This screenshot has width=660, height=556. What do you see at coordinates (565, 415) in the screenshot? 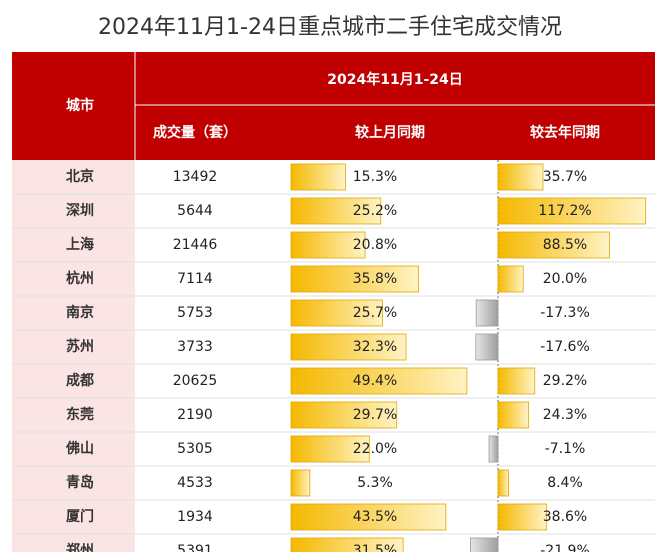
I see `yoy-label: 24.3%` at bounding box center [565, 415].